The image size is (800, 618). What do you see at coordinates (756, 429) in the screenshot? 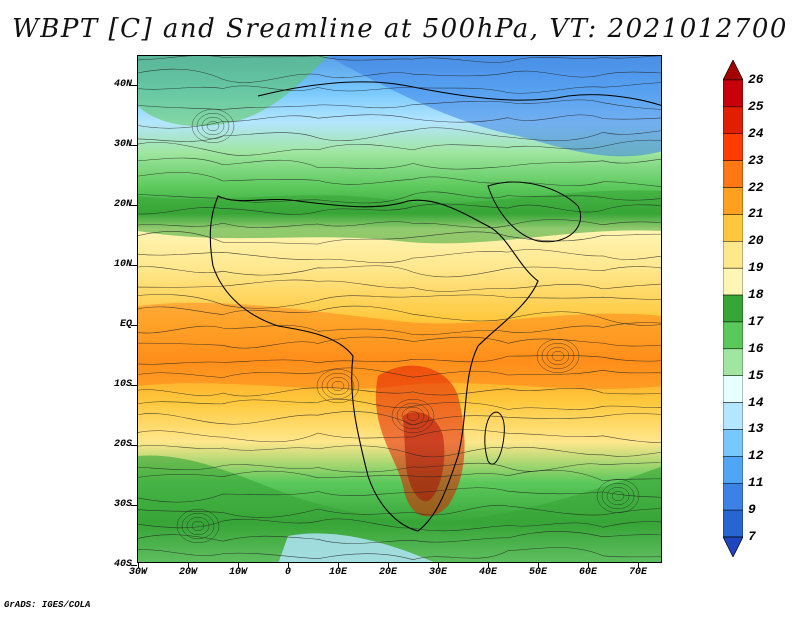
I see `colorbar-label: 13` at bounding box center [756, 429].